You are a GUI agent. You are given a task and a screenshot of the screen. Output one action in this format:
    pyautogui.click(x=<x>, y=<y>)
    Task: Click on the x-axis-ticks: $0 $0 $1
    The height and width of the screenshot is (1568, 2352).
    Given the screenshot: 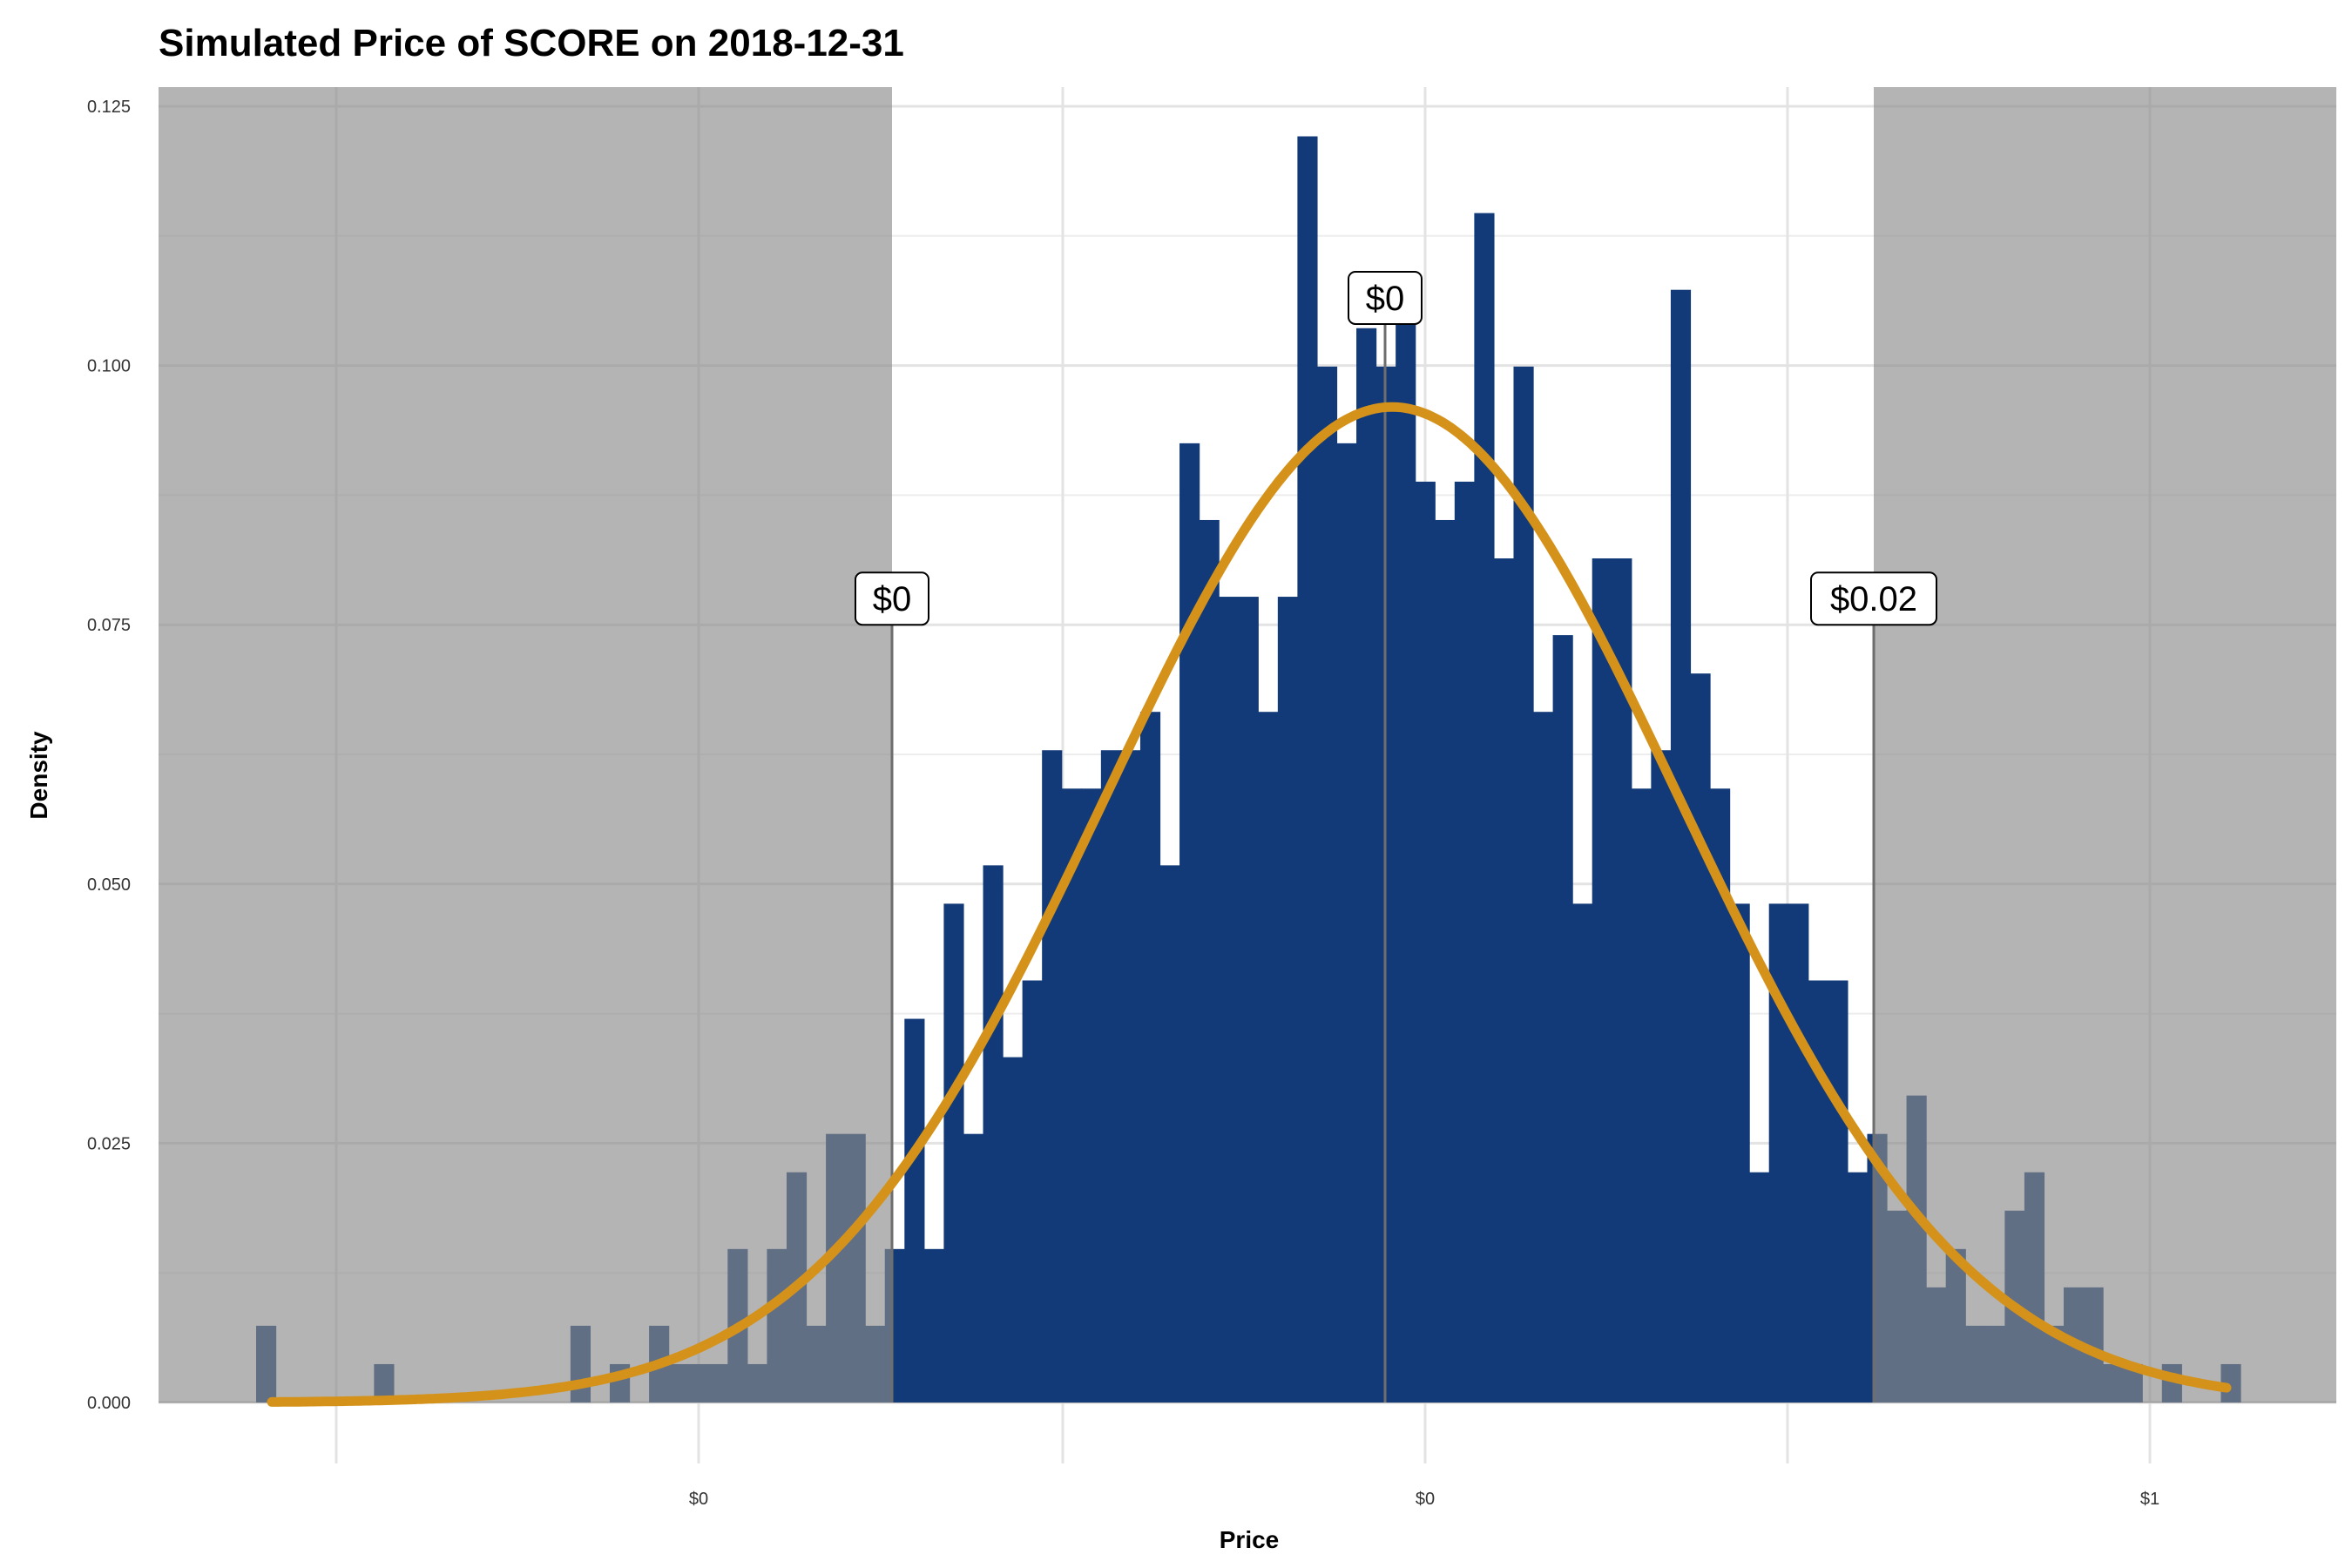 What is the action you would take?
    pyautogui.click(x=1424, y=1499)
    